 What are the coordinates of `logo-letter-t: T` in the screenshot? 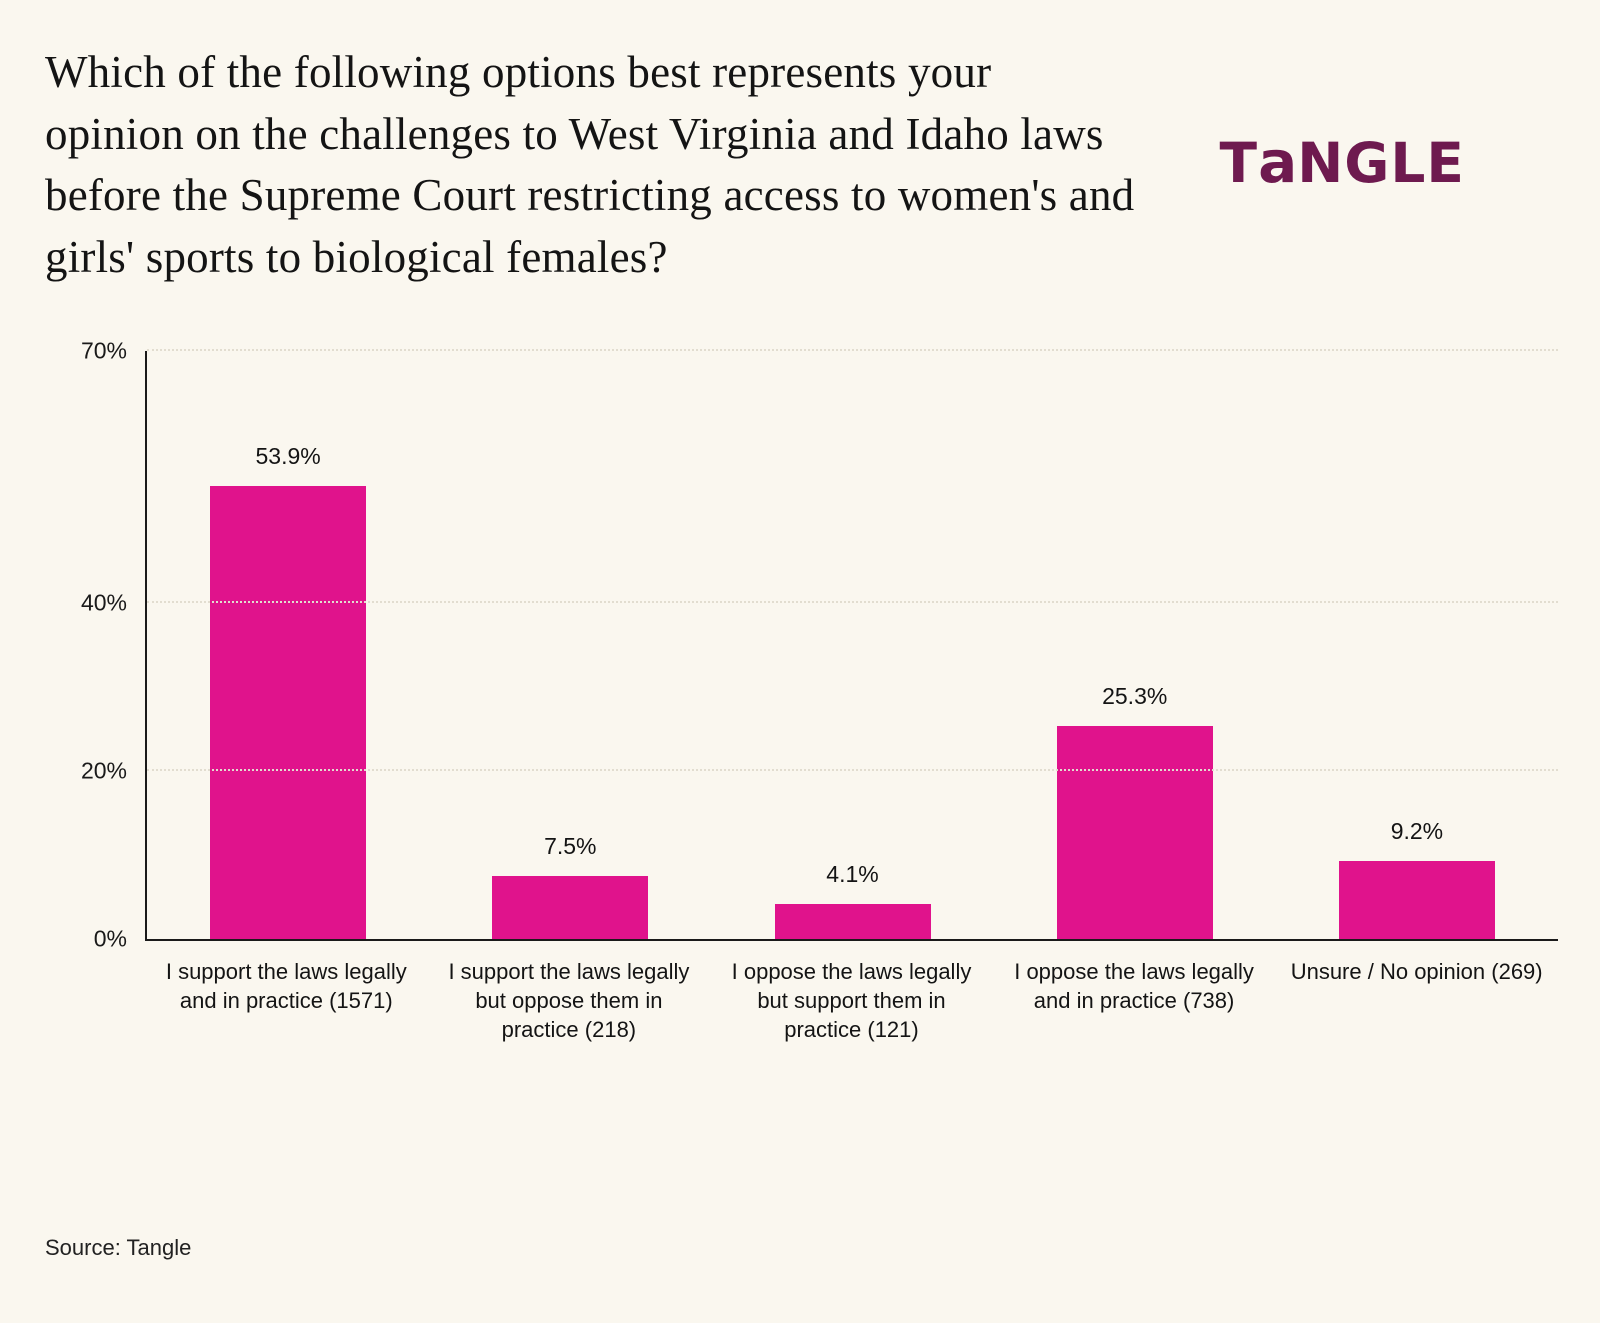 It's located at (1239, 163).